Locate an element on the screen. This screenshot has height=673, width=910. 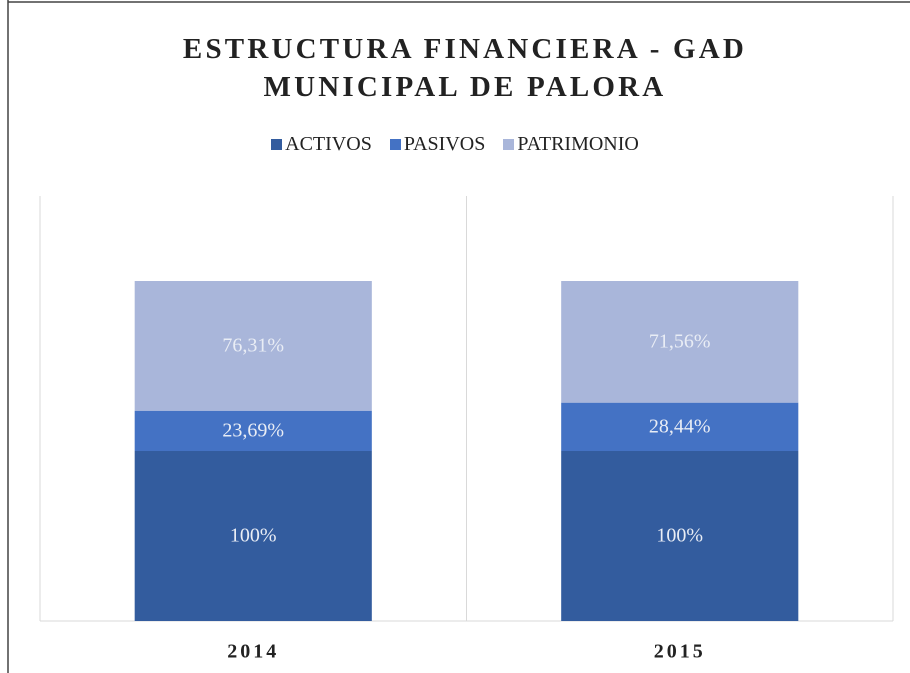
legend-item: ACTIVOS is located at coordinates (321, 144).